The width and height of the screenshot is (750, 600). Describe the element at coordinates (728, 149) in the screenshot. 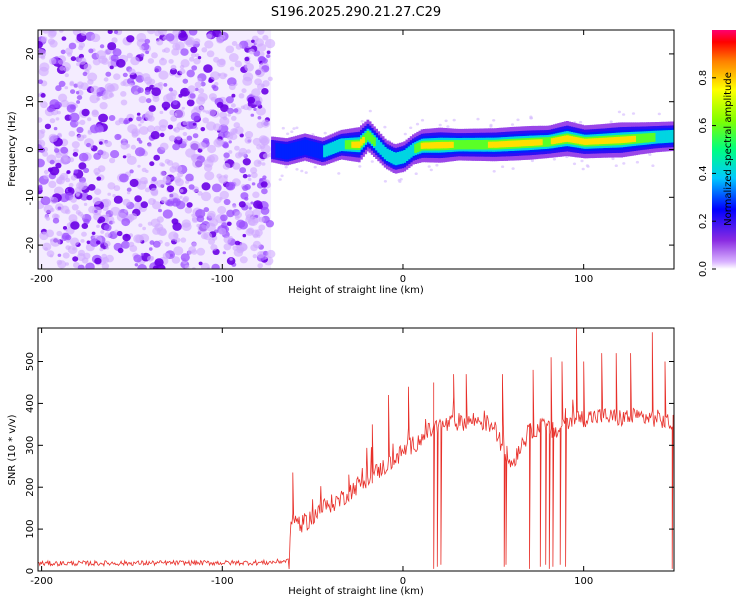

I see `colorbar-label: Normalized spectral amplitude` at that location.